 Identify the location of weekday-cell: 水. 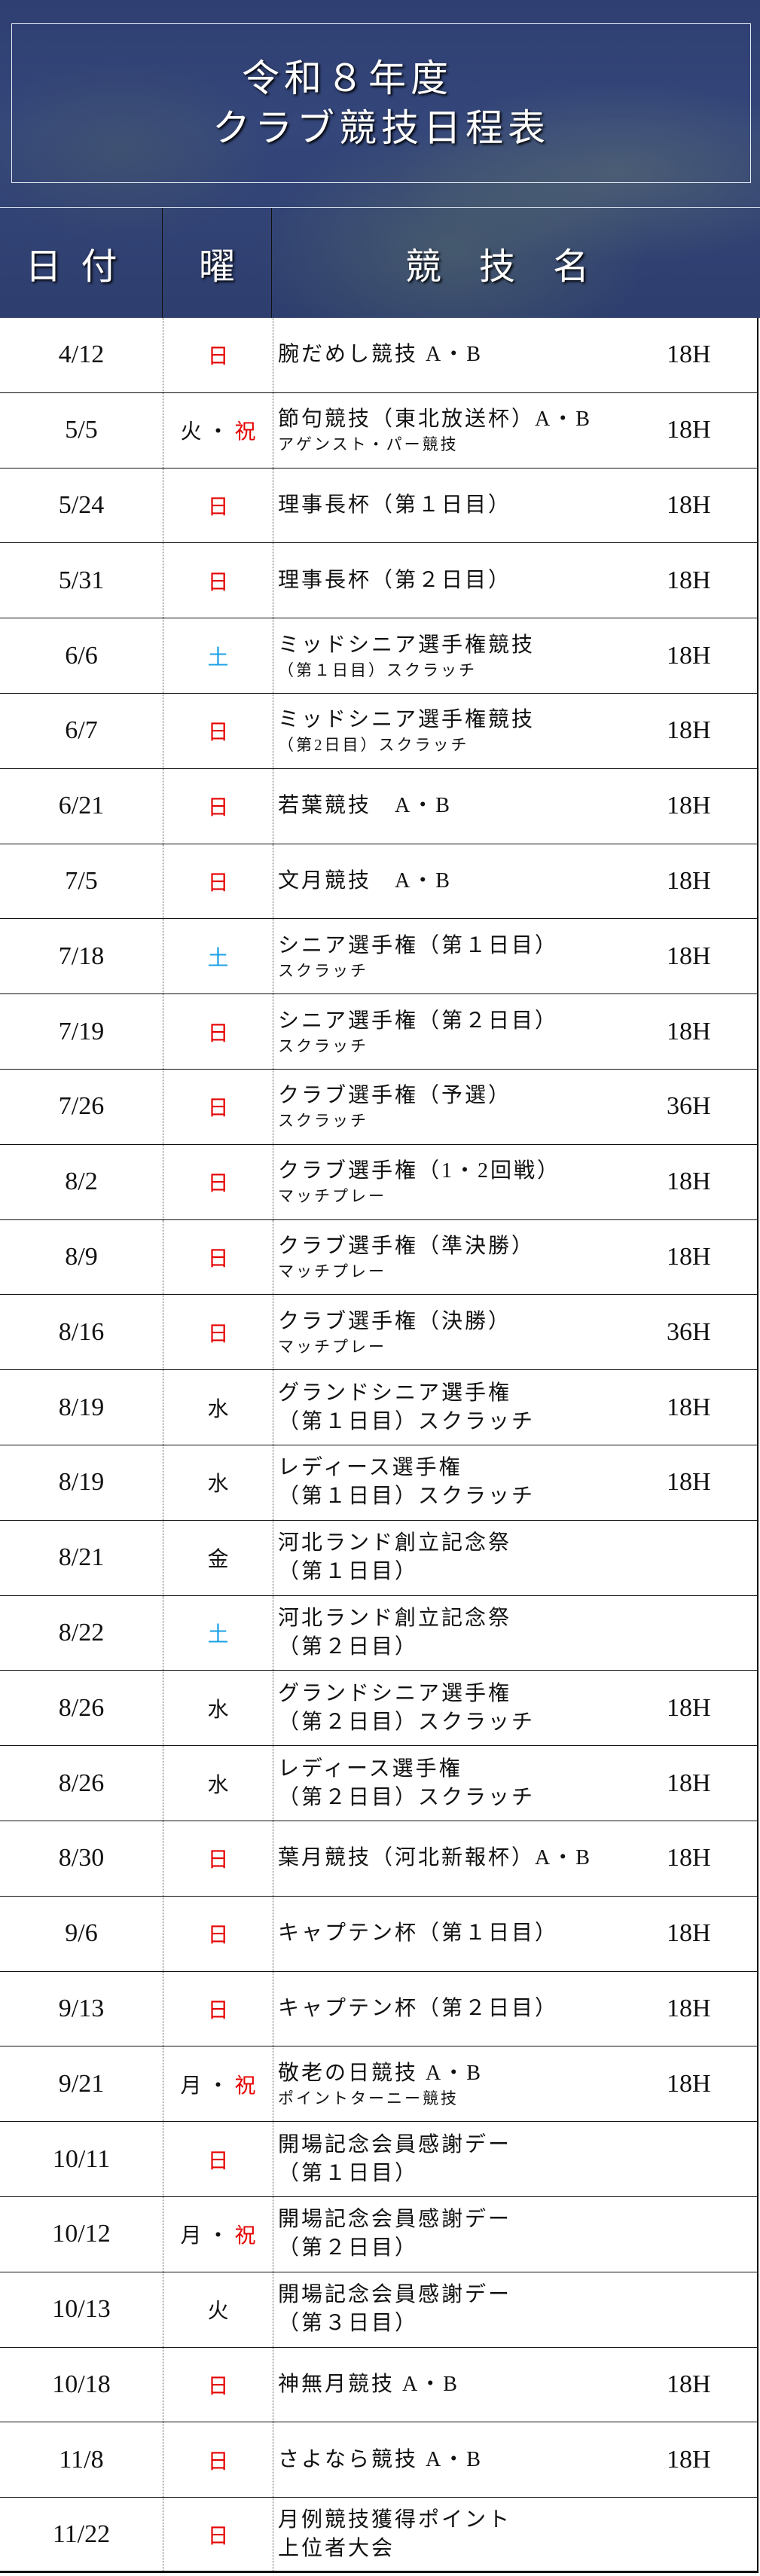
(218, 1408).